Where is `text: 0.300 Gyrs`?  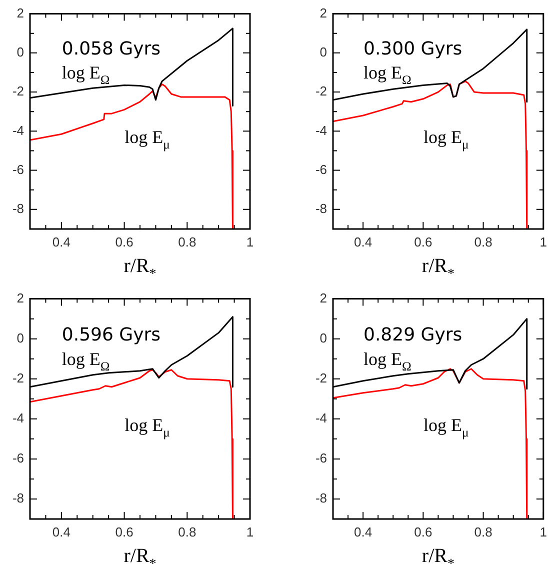
text: 0.300 Gyrs is located at coordinates (413, 49).